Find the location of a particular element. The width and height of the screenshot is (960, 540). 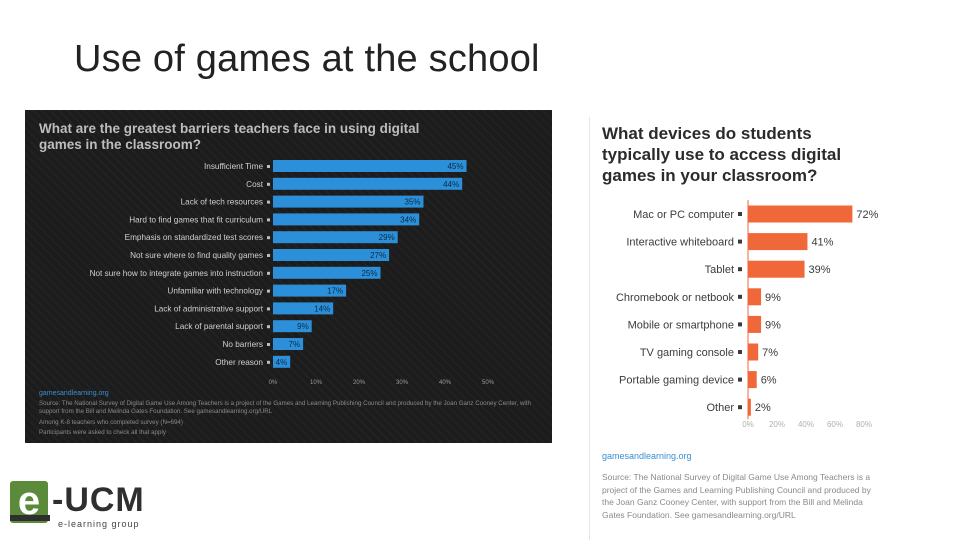

barriers-value-label: 29% is located at coordinates (387, 237).